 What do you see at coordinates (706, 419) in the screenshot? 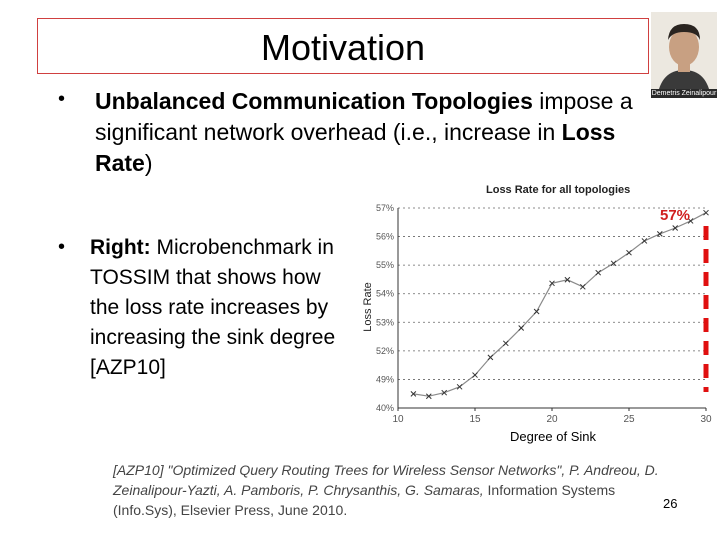
I see `x-tick-label: 30` at bounding box center [706, 419].